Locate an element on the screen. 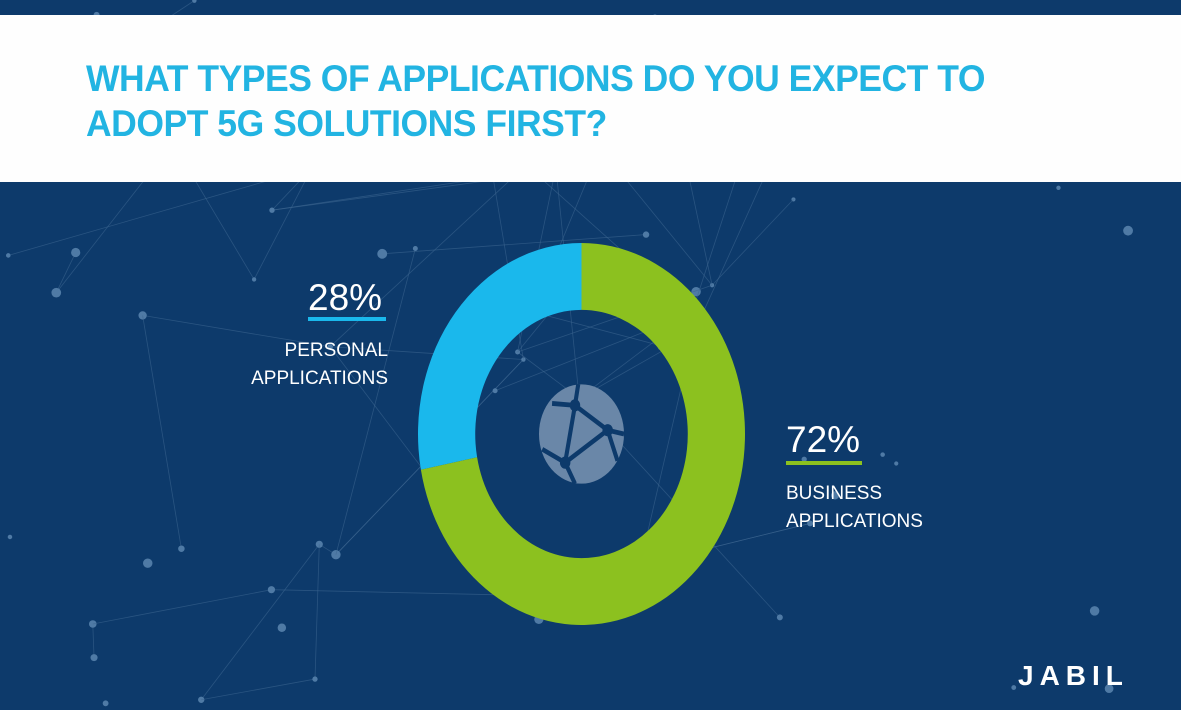 The width and height of the screenshot is (1181, 710). slice-personal is located at coordinates (500, 356).